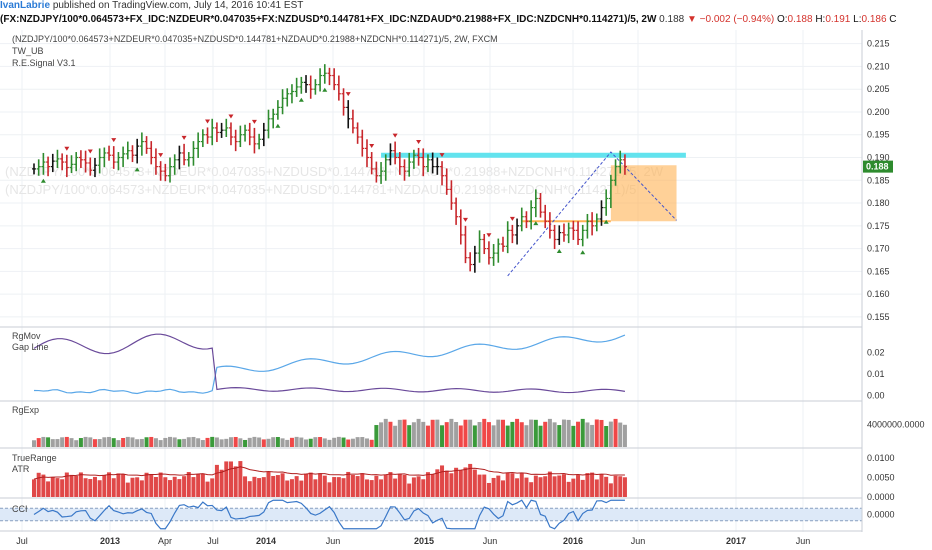 The image size is (932, 550). What do you see at coordinates (329, 432) in the screenshot?
I see `rgexp-pane` at bounding box center [329, 432].